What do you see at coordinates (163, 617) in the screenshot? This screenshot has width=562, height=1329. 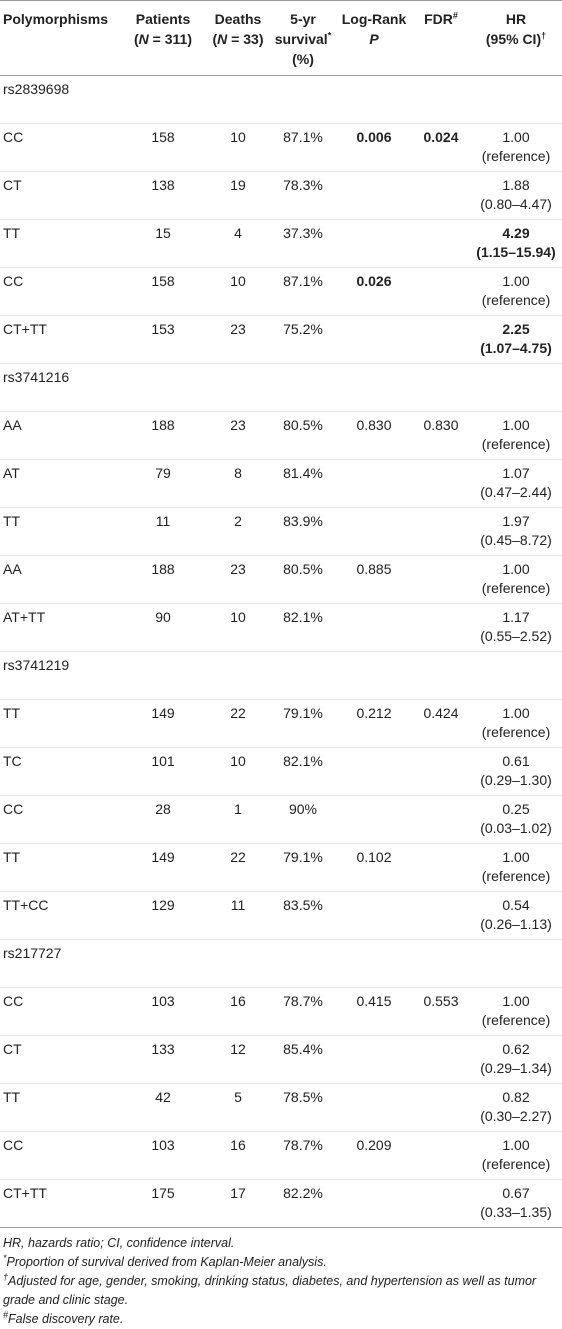 I see `patients: 90` at bounding box center [163, 617].